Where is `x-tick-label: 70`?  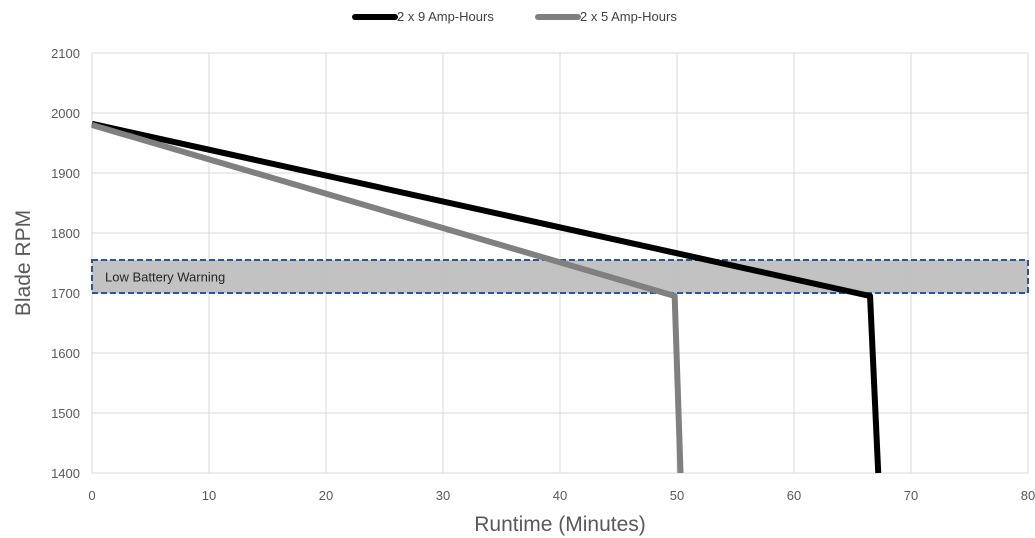
x-tick-label: 70 is located at coordinates (911, 495).